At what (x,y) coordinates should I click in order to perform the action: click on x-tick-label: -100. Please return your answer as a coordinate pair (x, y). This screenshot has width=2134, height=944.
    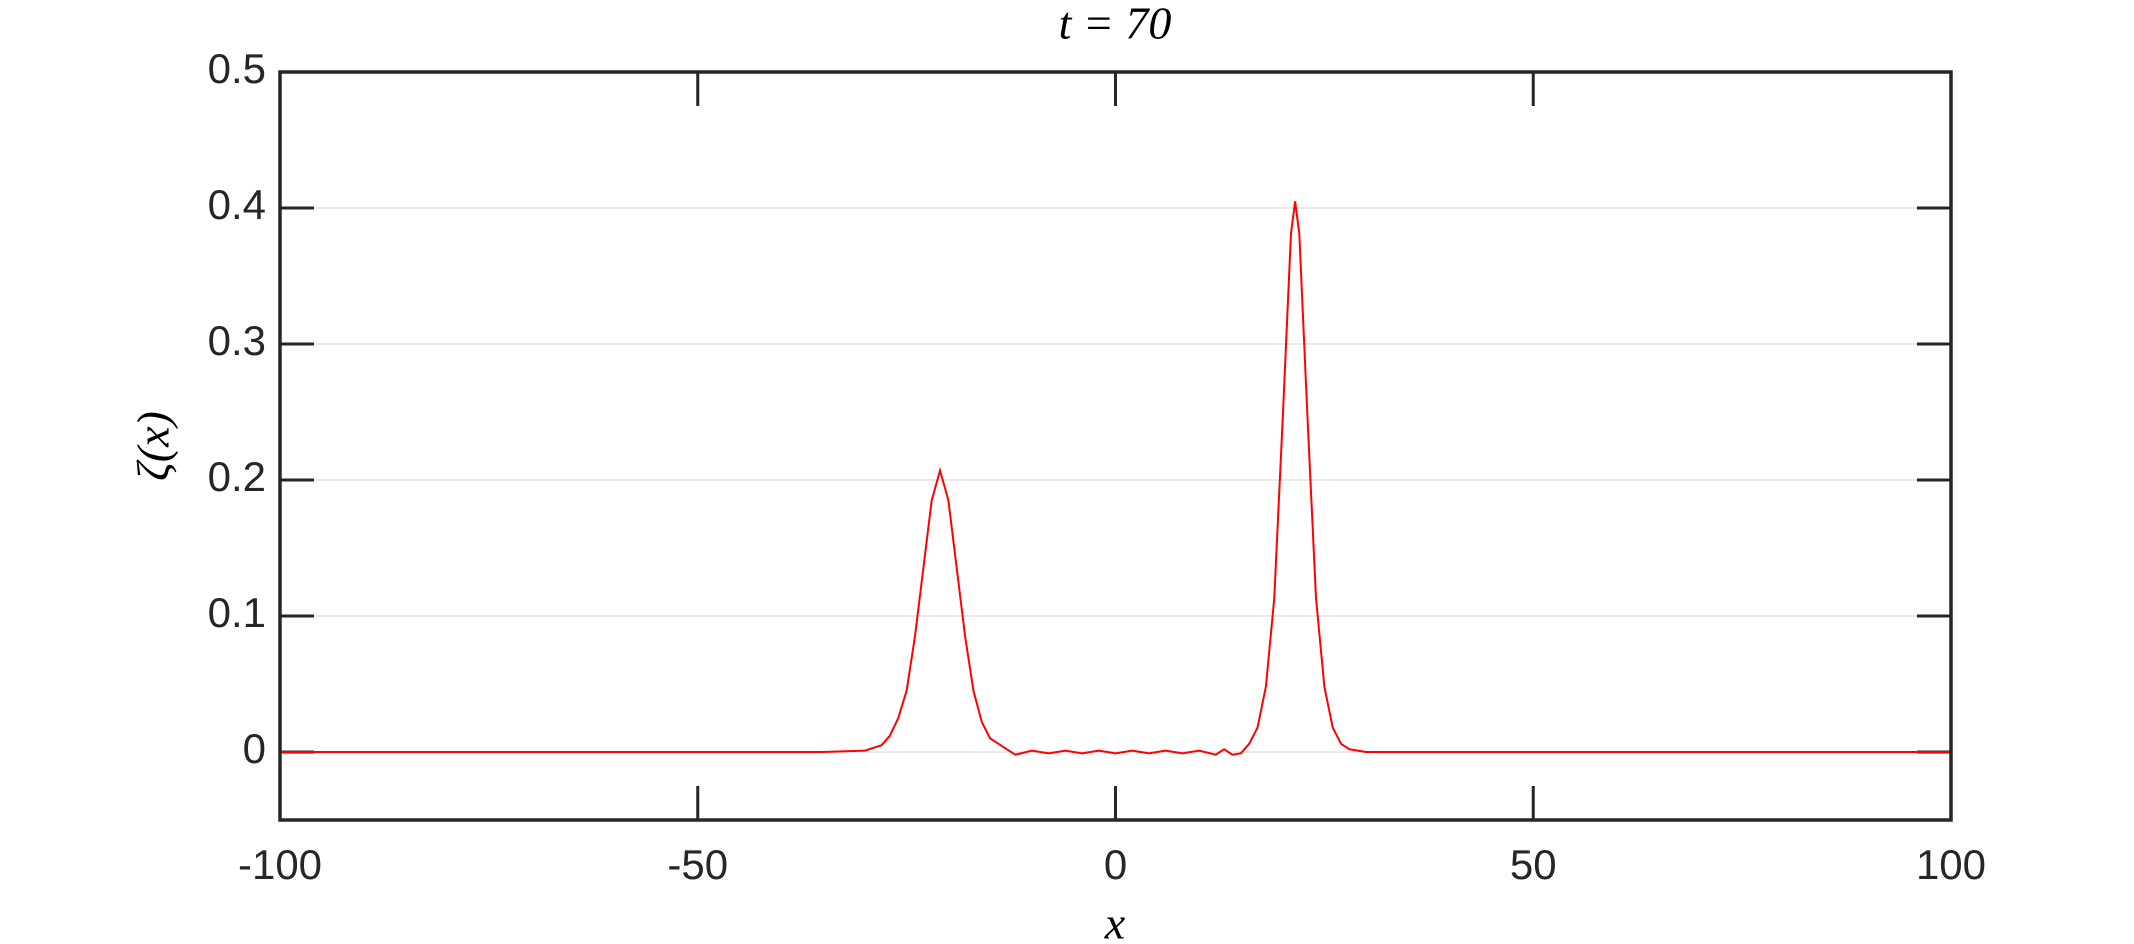
    Looking at the image, I should click on (280, 864).